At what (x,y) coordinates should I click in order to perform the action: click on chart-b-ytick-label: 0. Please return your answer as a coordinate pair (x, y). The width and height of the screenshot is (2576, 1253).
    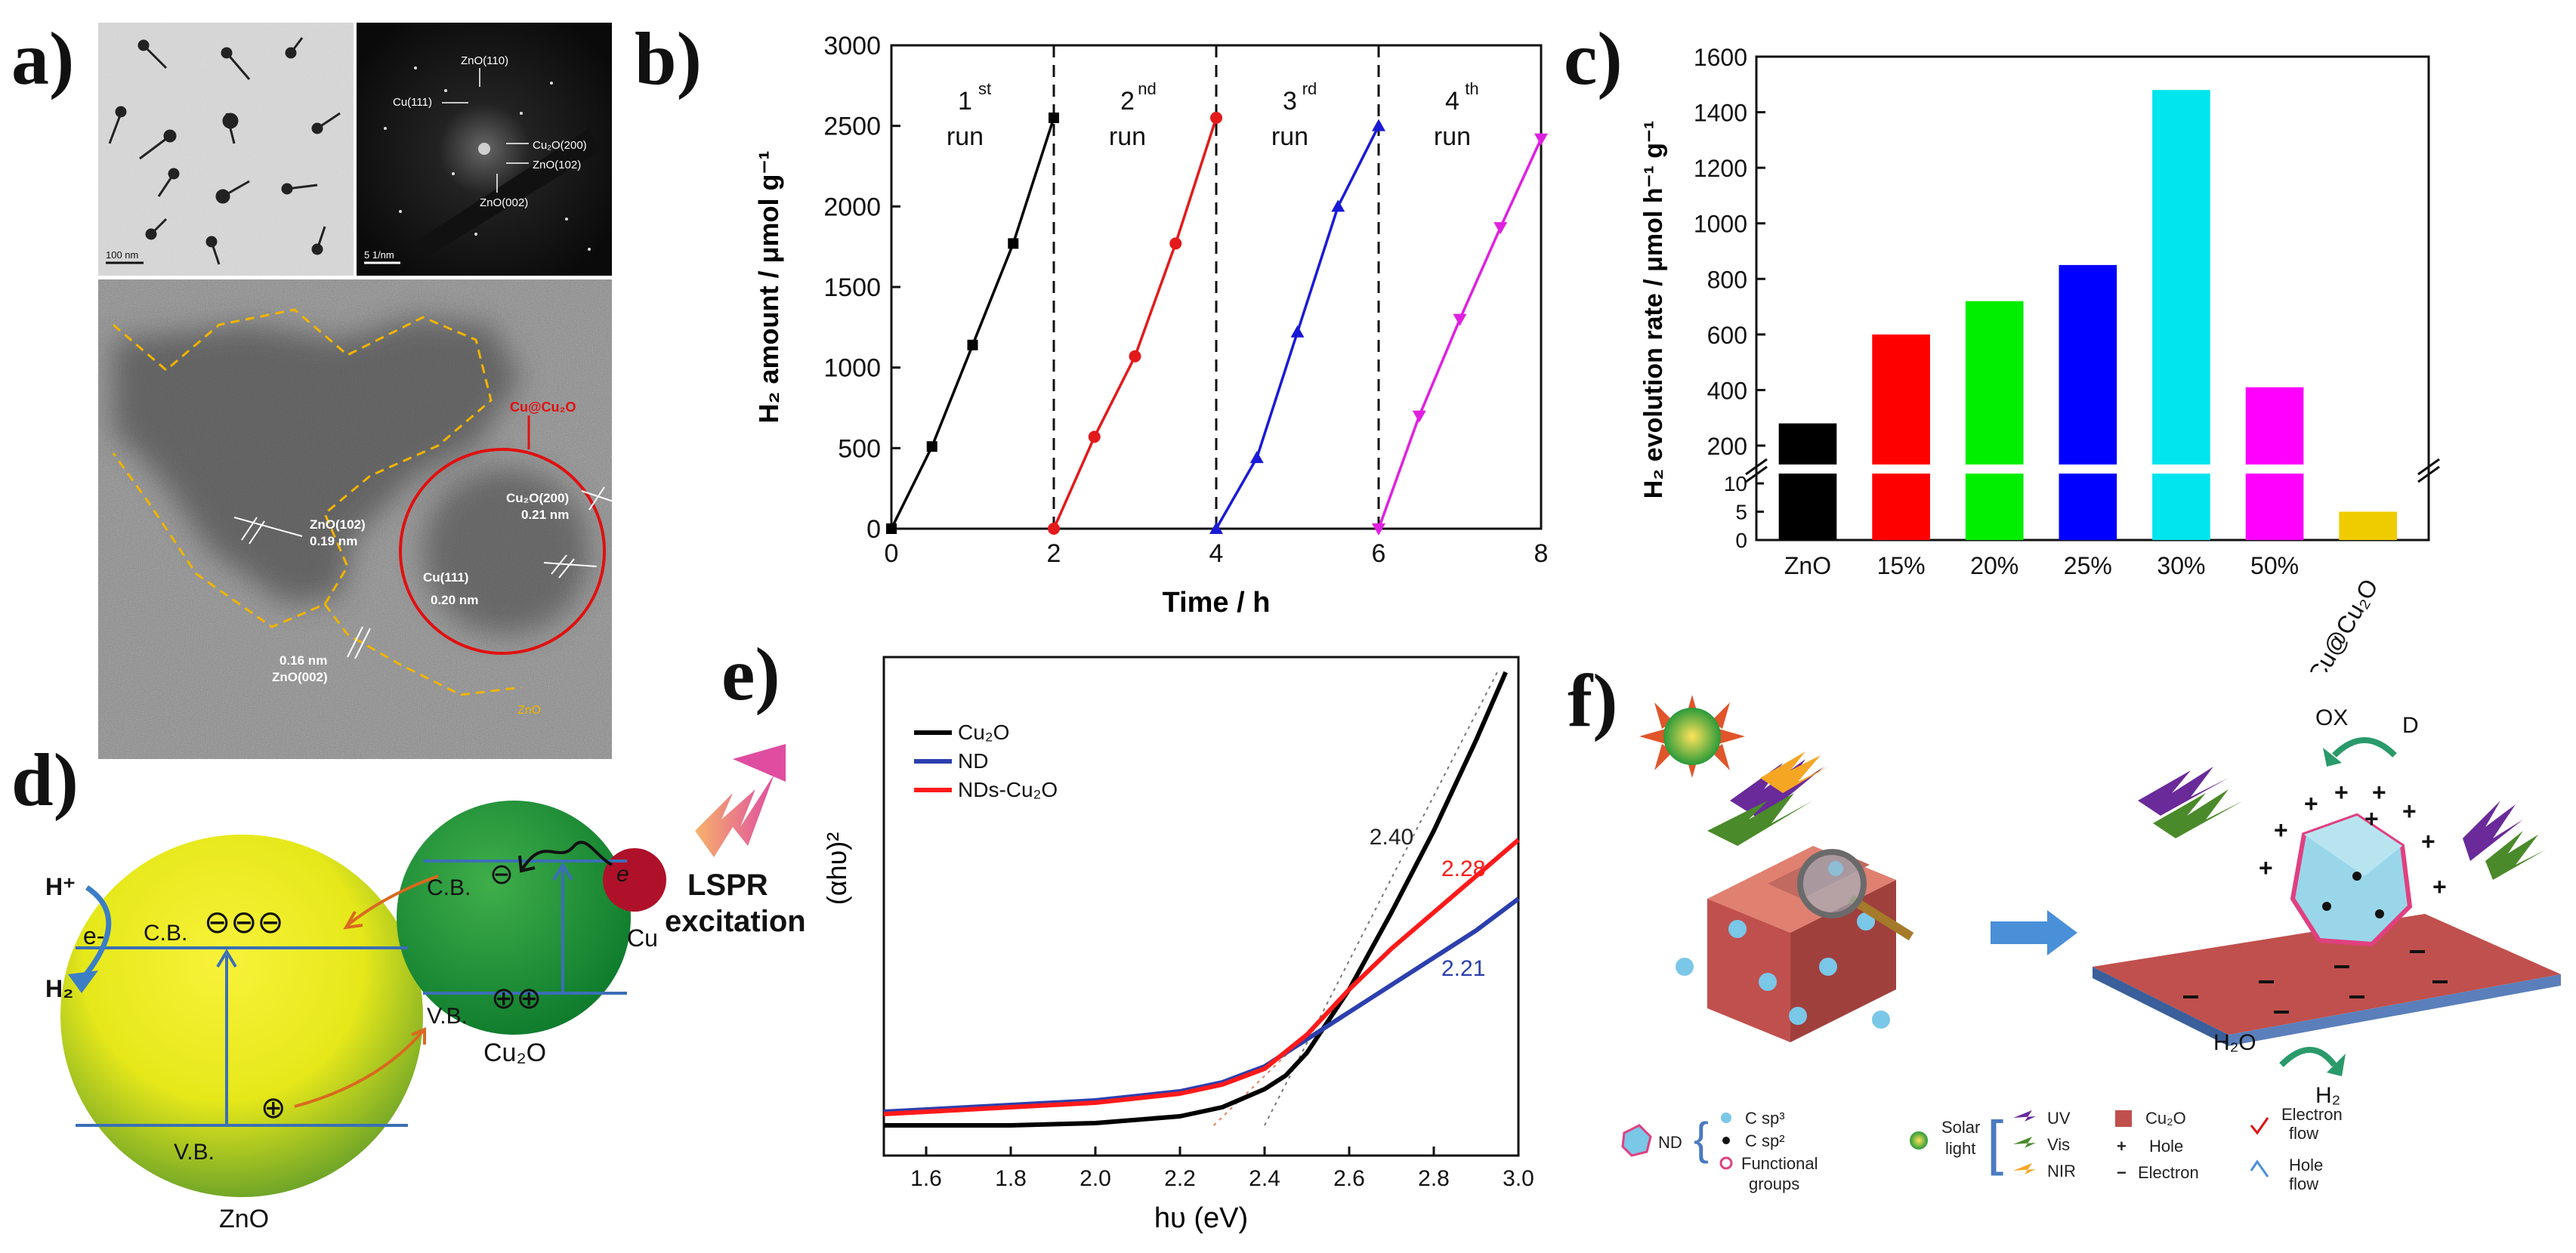
    Looking at the image, I should click on (873, 529).